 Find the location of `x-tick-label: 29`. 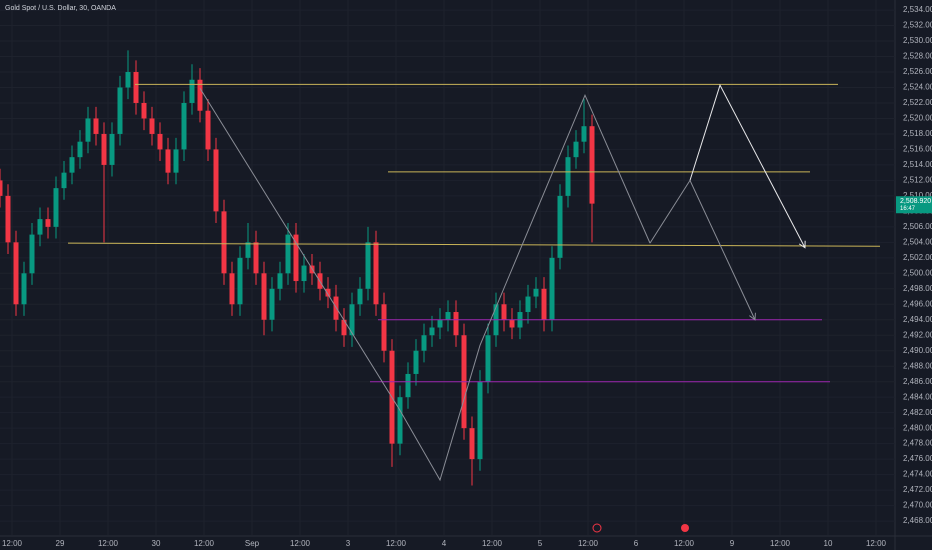

x-tick-label: 29 is located at coordinates (60, 543).